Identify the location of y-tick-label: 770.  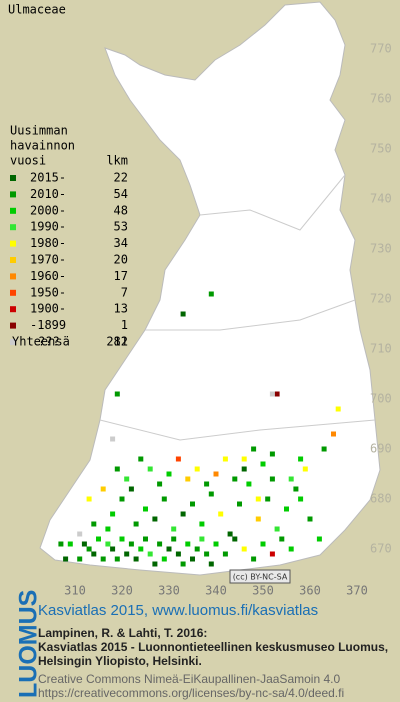
(381, 49).